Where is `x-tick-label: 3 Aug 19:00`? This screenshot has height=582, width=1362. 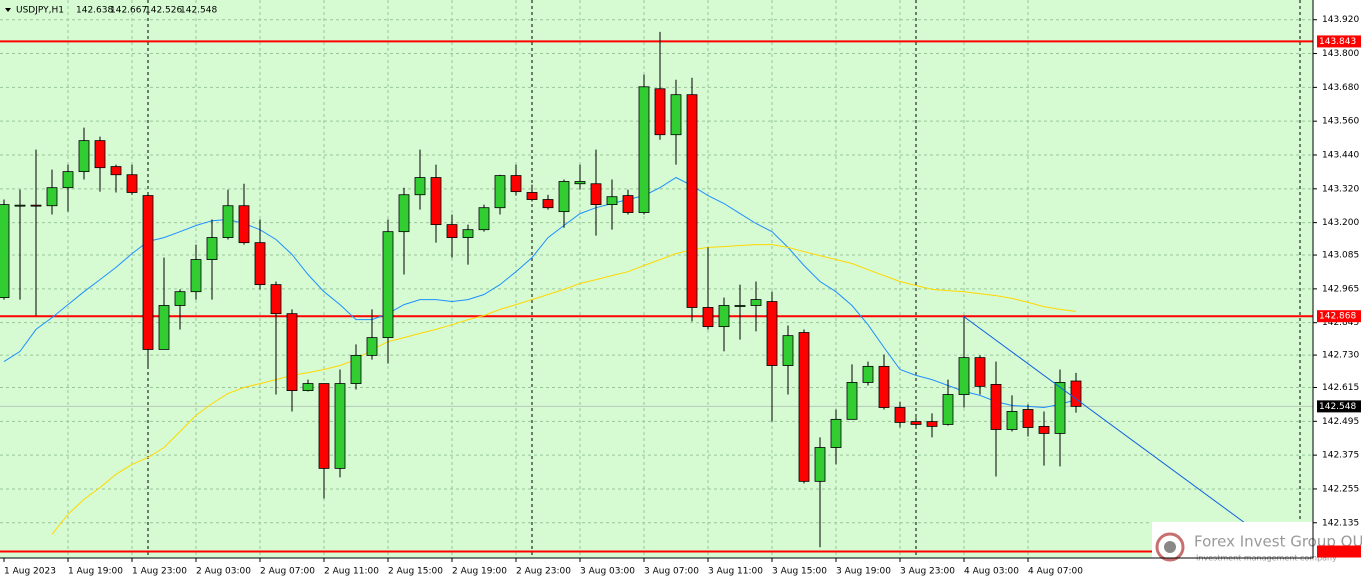
x-tick-label: 3 Aug 19:00 is located at coordinates (863, 572).